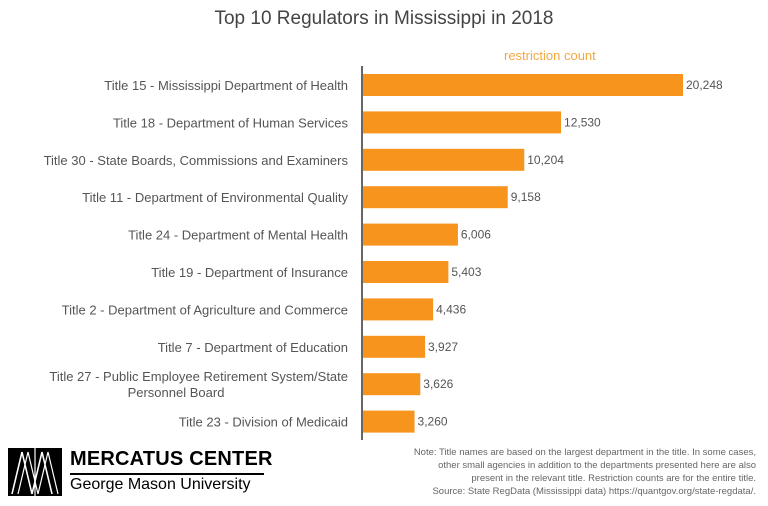  I want to click on category-label: Title 7 - Department of Education, so click(253, 347).